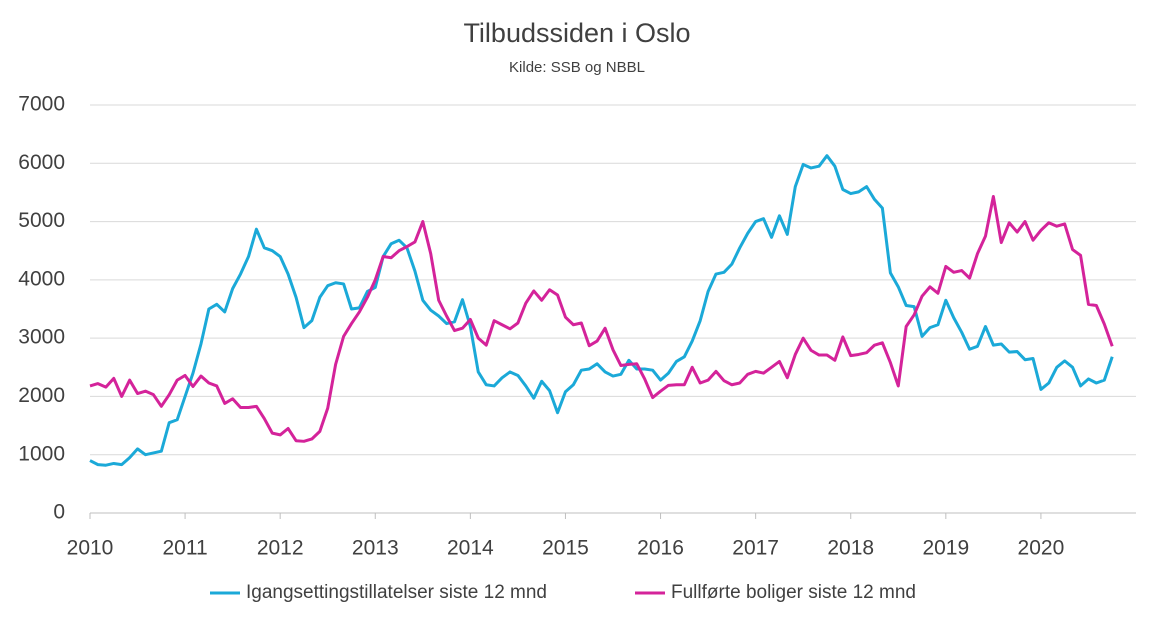 Image resolution: width=1155 pixels, height=623 pixels. I want to click on y-tick-label: 1000, so click(41, 453).